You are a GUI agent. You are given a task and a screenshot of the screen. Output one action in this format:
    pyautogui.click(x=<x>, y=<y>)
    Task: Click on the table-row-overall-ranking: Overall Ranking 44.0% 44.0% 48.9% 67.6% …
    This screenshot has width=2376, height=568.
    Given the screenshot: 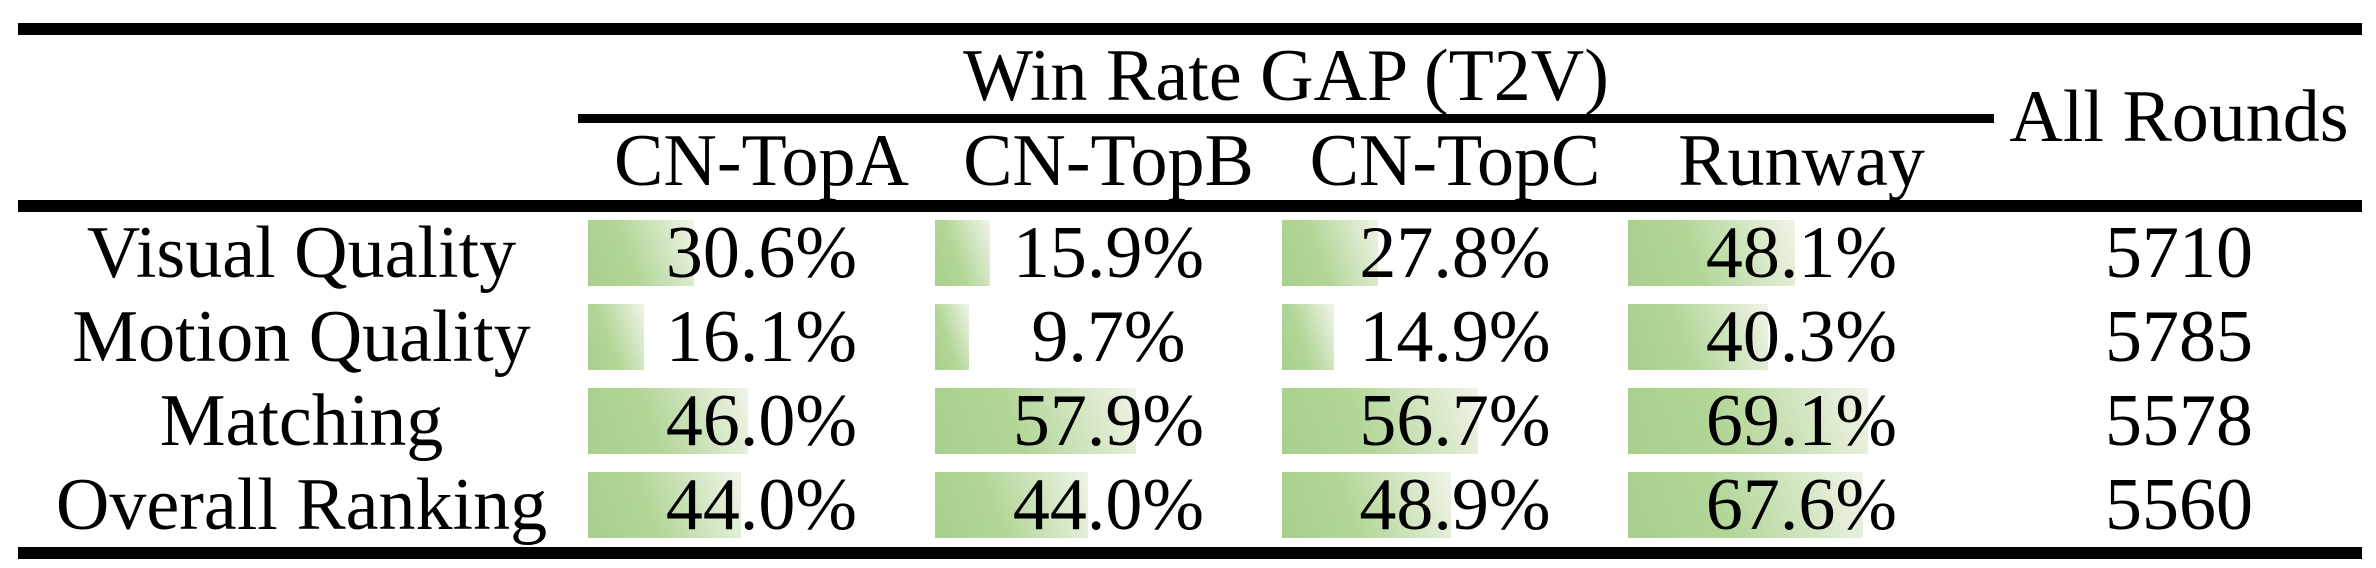 What is the action you would take?
    pyautogui.click(x=1188, y=505)
    